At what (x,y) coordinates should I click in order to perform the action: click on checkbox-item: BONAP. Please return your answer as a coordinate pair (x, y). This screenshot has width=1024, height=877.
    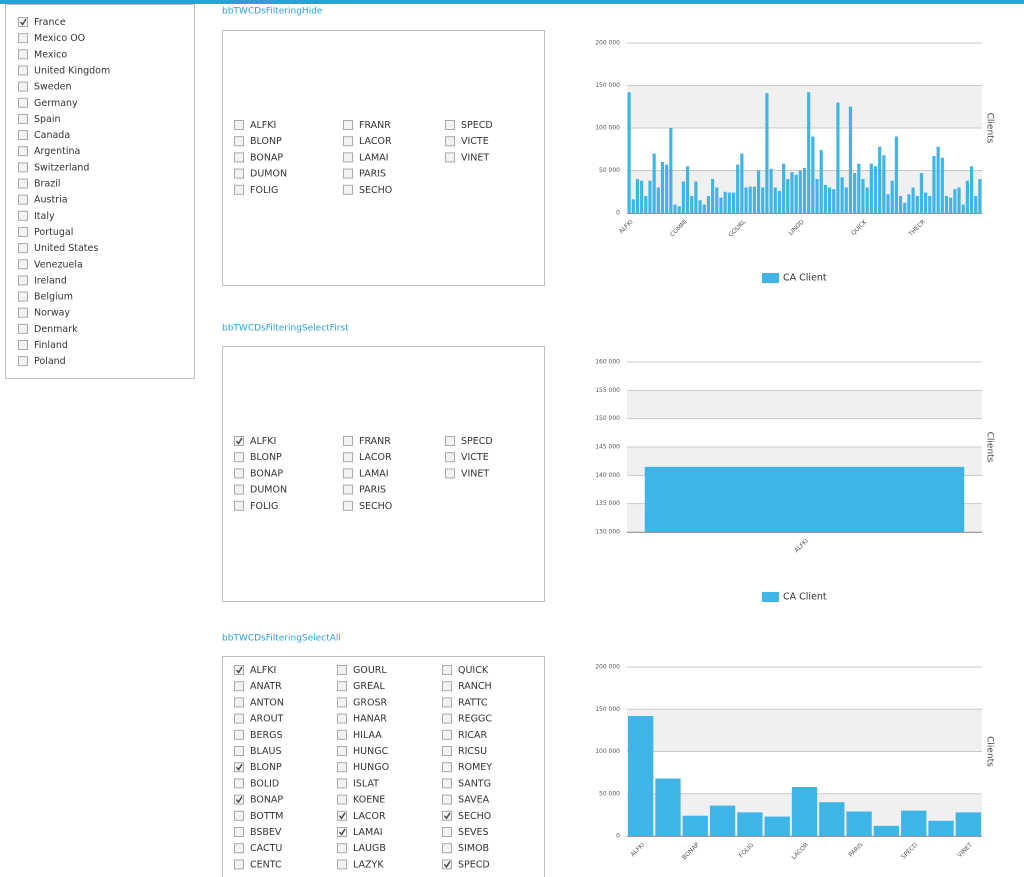
    Looking at the image, I should click on (259, 473).